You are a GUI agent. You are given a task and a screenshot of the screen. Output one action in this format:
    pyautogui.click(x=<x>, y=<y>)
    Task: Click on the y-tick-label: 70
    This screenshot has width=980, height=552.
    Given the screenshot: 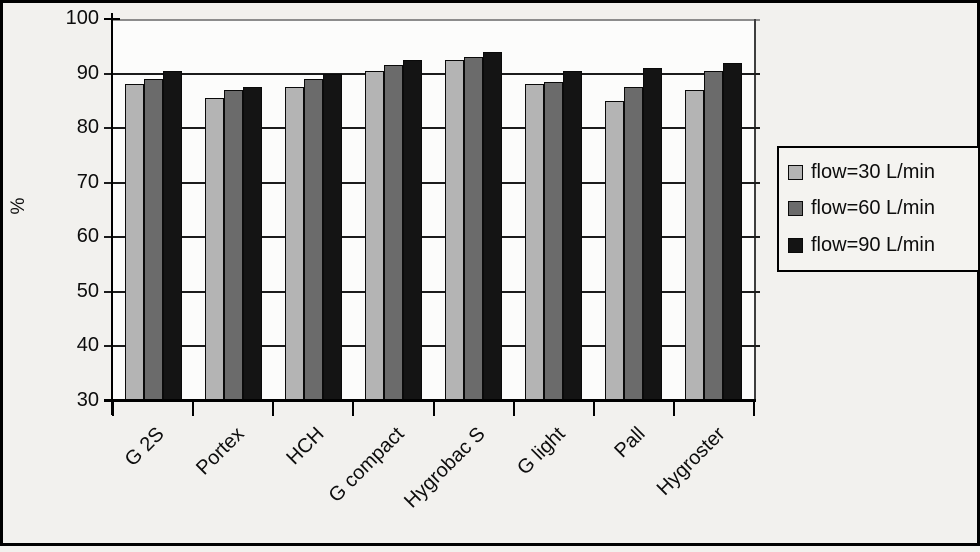 What is the action you would take?
    pyautogui.click(x=87, y=181)
    